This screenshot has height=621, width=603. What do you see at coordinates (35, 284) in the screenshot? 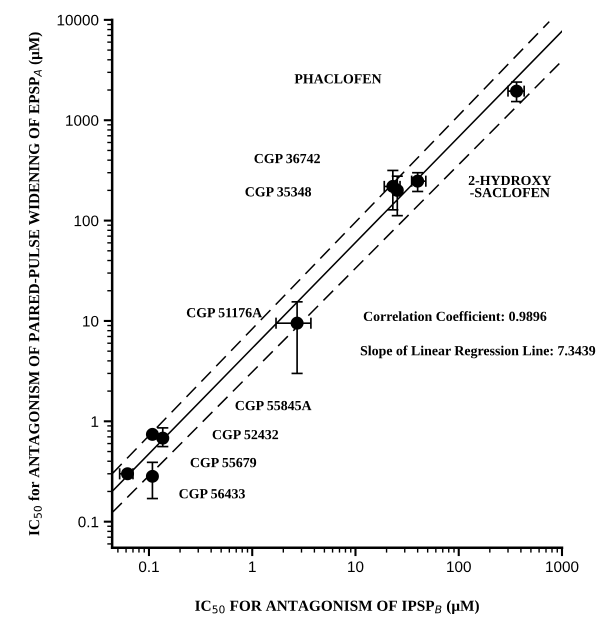
I see `y-axis-title: IC$_{50}$ for ANTAGONISM OF PAIRED-PULSE WIDENING OF EPSP$_{A}$ (μM)` at bounding box center [35, 284].